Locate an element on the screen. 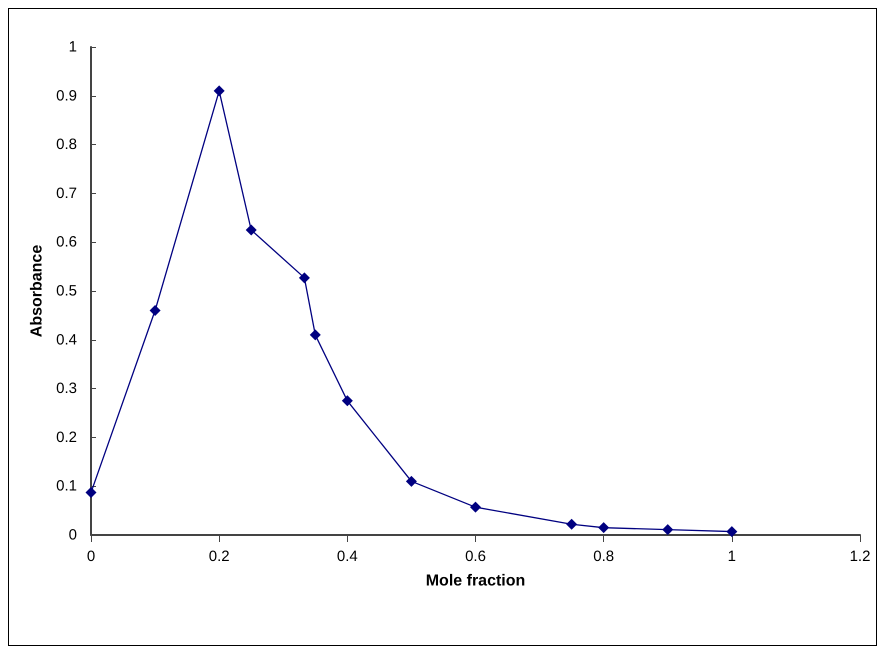  y-tick-label: 0.6 is located at coordinates (66, 242).